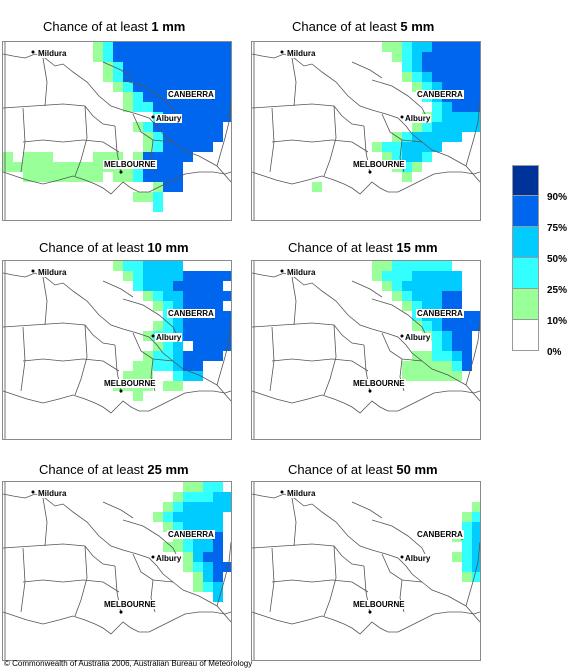 Image resolution: width=570 pixels, height=671 pixels. I want to click on place-label-melbourne: MELBOURNE, so click(130, 164).